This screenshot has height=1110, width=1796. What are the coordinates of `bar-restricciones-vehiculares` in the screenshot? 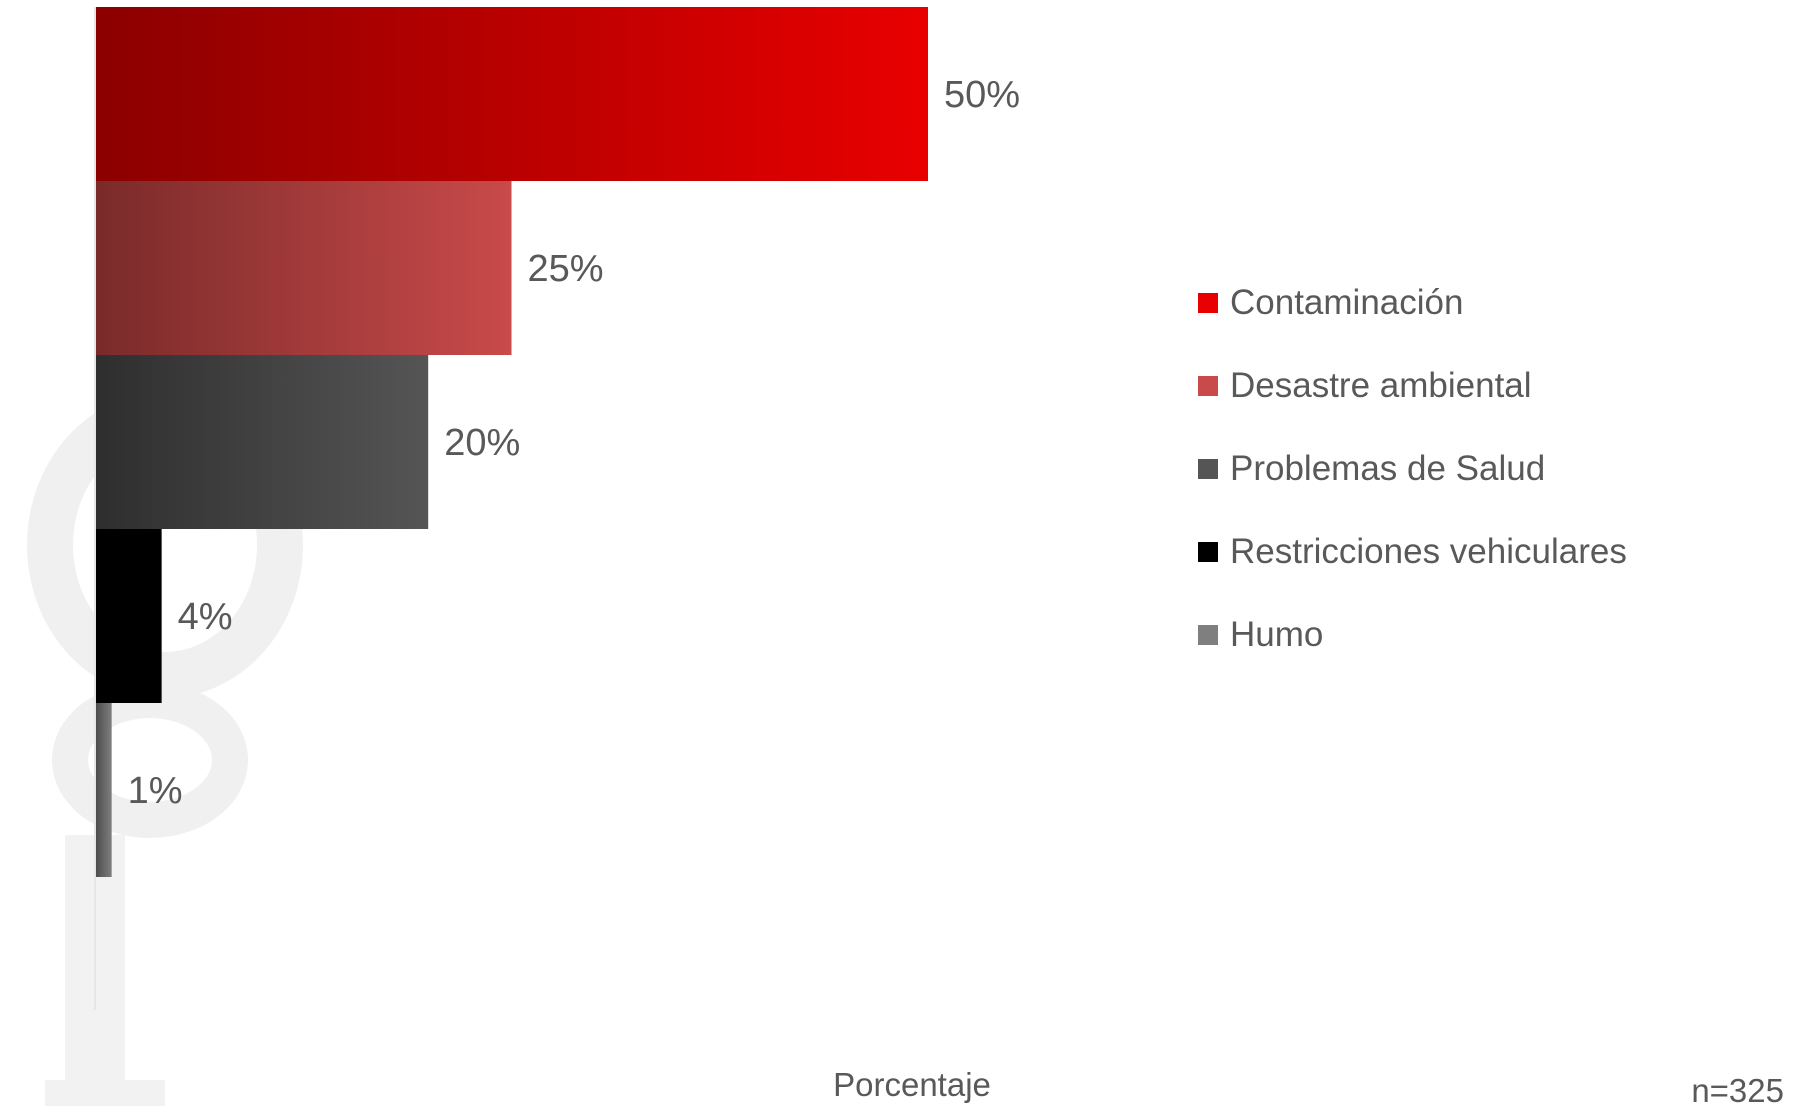 It's located at (128, 616).